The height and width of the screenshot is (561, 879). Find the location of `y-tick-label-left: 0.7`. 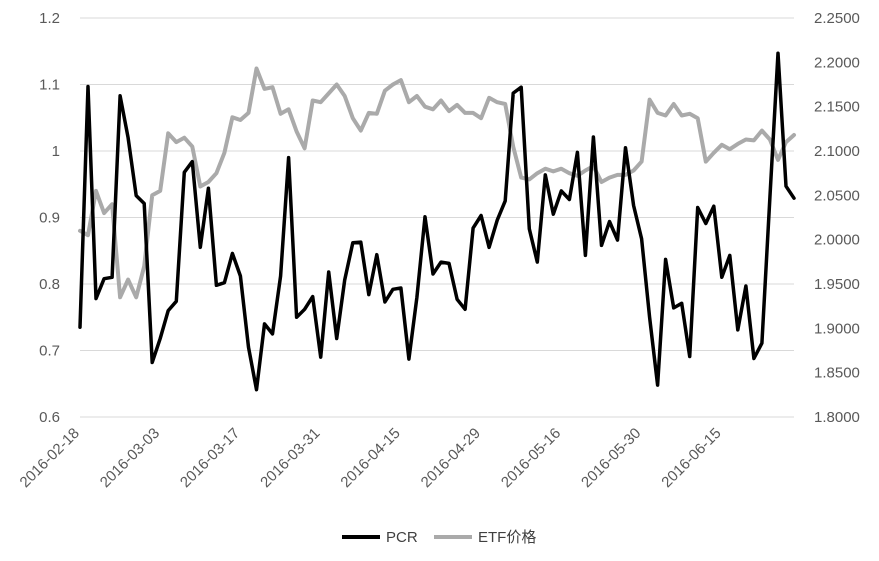

y-tick-label-left: 0.7 is located at coordinates (49, 351).